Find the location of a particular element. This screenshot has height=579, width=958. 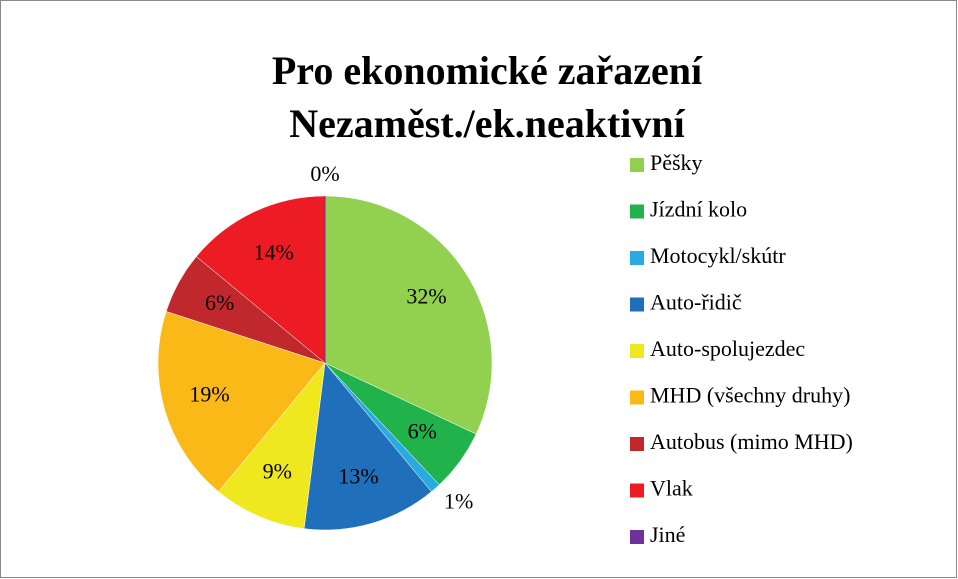

chart-title: Pro ekonomické zařazení is located at coordinates (487, 70).